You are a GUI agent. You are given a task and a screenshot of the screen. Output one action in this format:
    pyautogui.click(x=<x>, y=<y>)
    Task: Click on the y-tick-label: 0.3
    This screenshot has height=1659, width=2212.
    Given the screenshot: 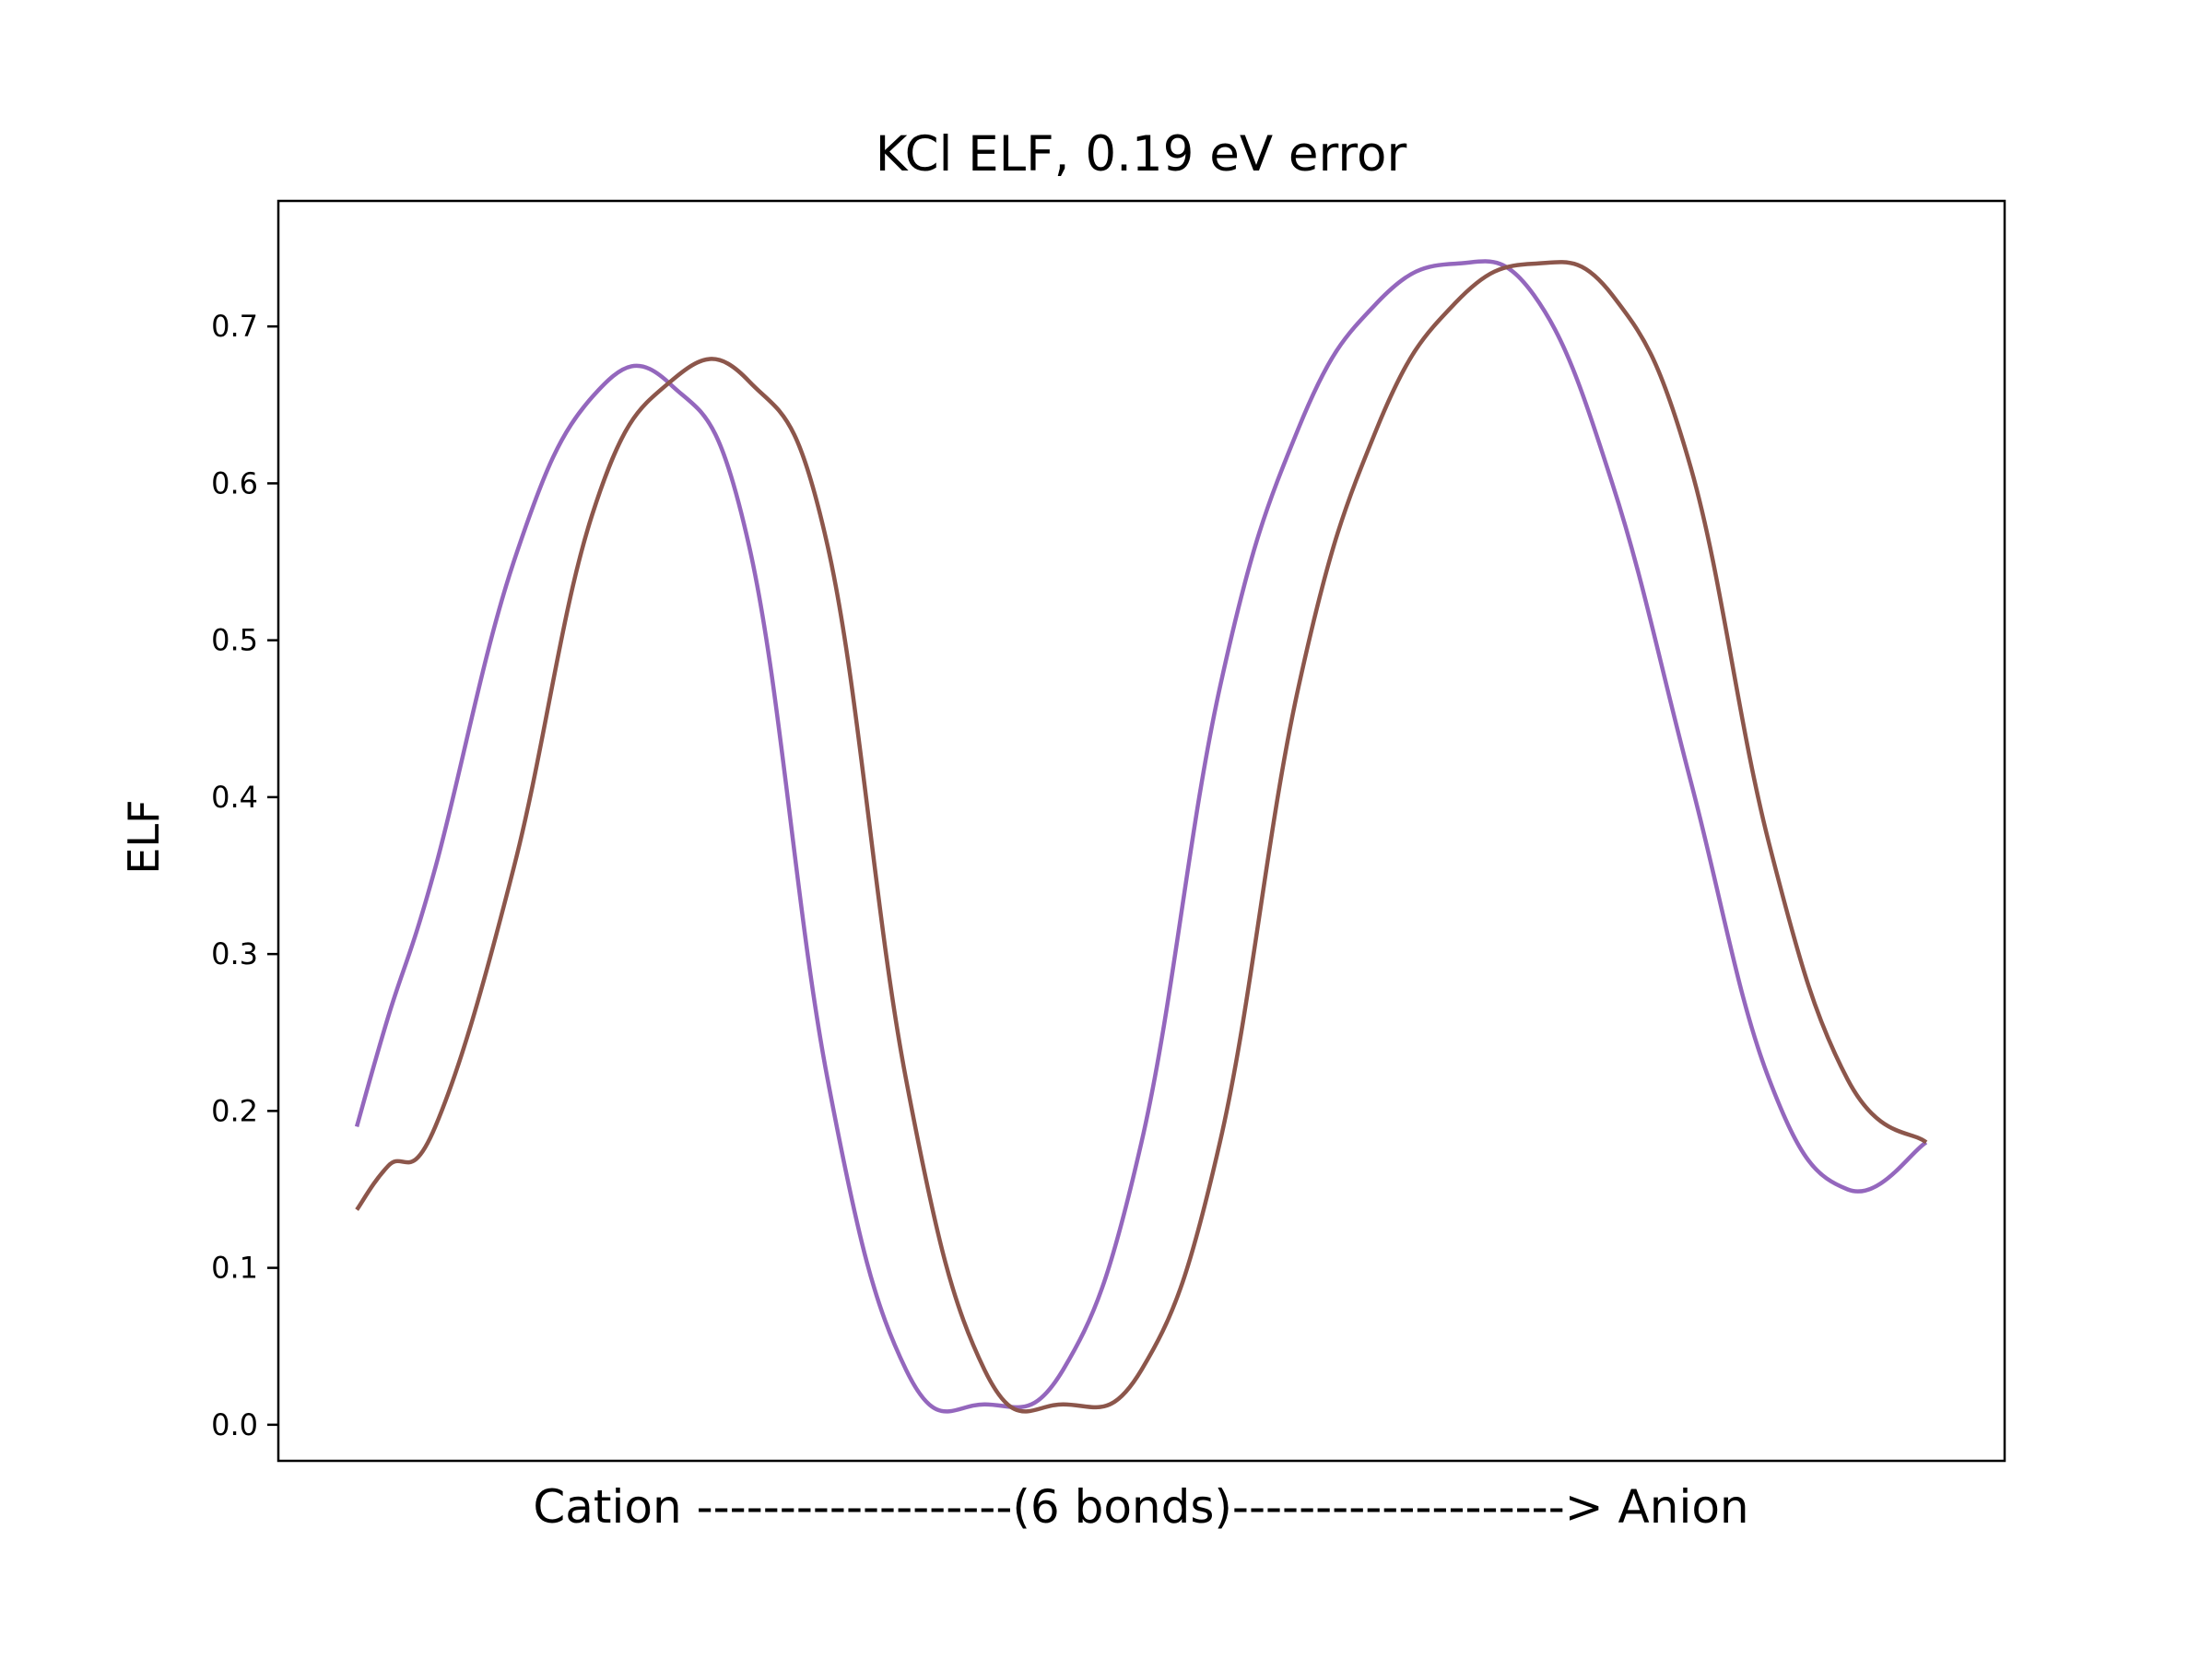 What is the action you would take?
    pyautogui.click(x=234, y=953)
    